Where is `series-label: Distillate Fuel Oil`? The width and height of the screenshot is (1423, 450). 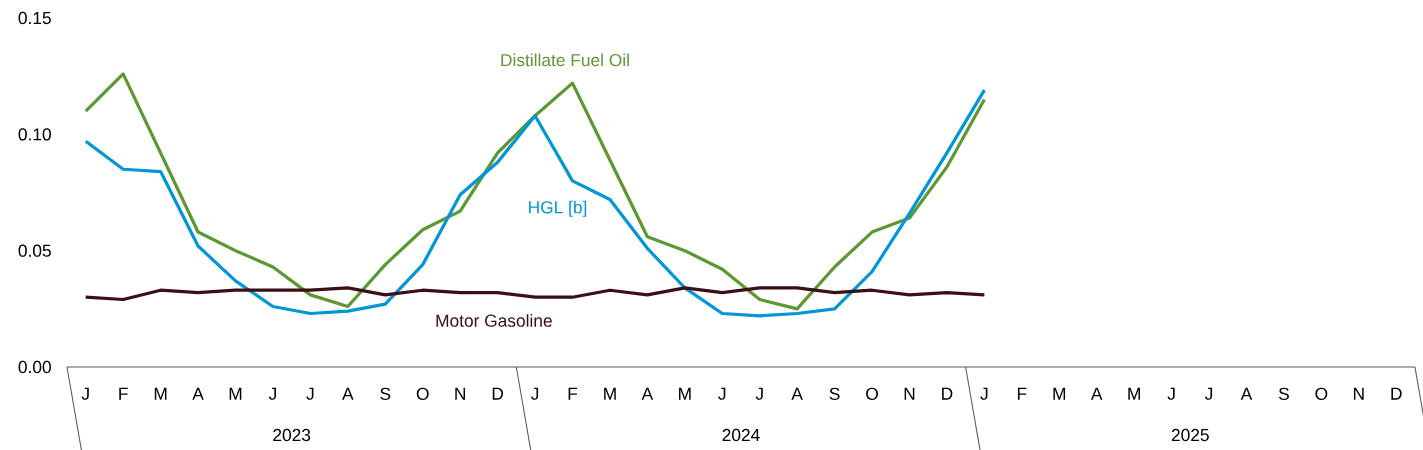 series-label: Distillate Fuel Oil is located at coordinates (565, 60).